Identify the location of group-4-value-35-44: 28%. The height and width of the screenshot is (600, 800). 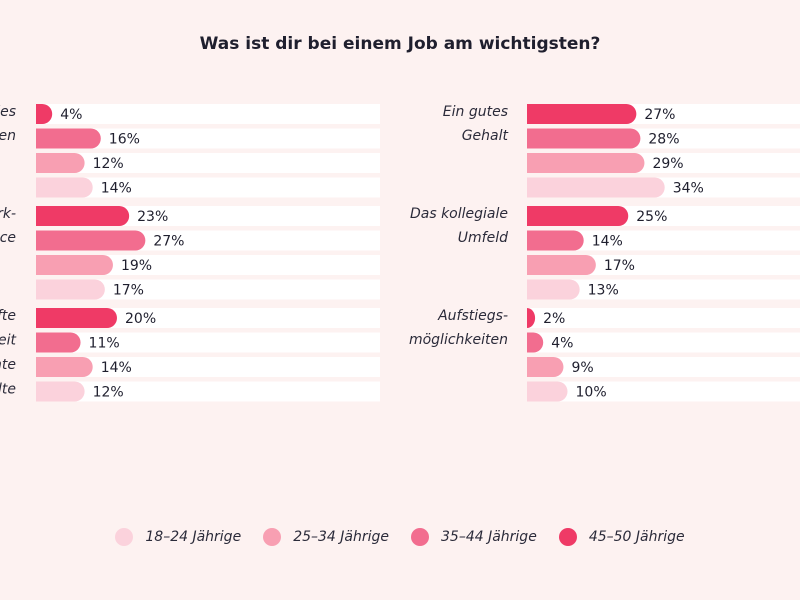
(663, 140).